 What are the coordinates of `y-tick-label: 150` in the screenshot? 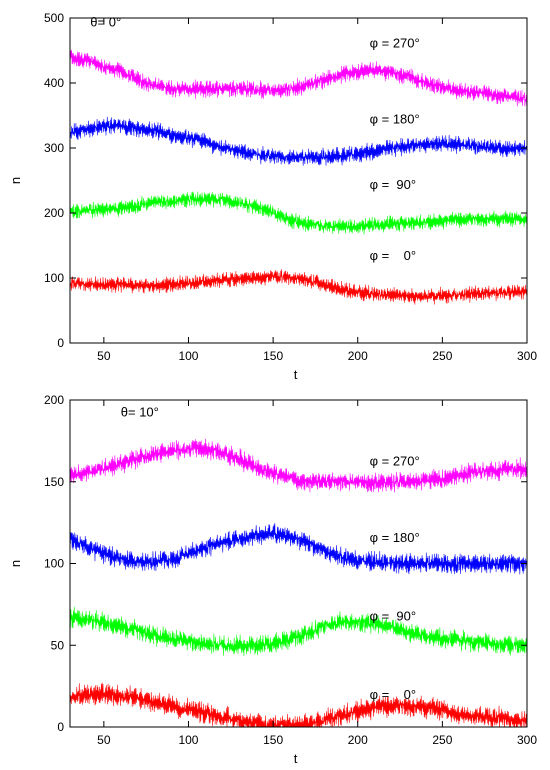 It's located at (54, 482).